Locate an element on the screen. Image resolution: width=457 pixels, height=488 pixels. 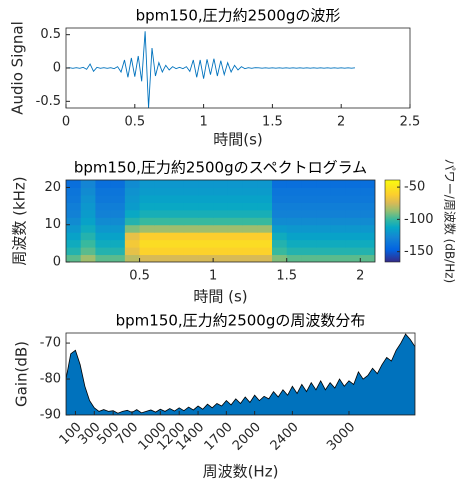
y-tick-label: 0.5 is located at coordinates (50, 34).